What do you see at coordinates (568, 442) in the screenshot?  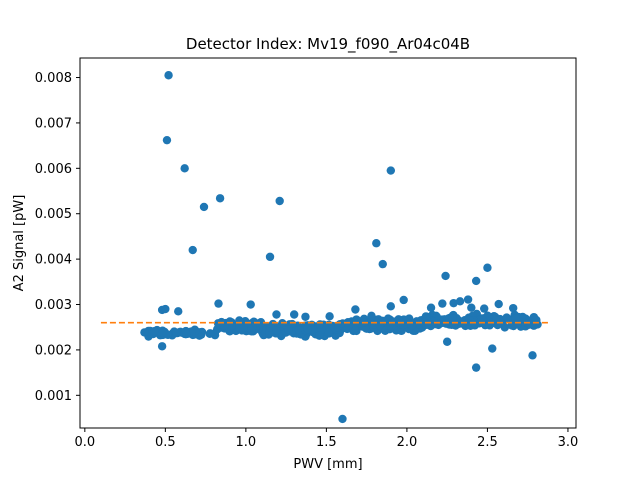 I see `x-tick-label: 3.0` at bounding box center [568, 442].